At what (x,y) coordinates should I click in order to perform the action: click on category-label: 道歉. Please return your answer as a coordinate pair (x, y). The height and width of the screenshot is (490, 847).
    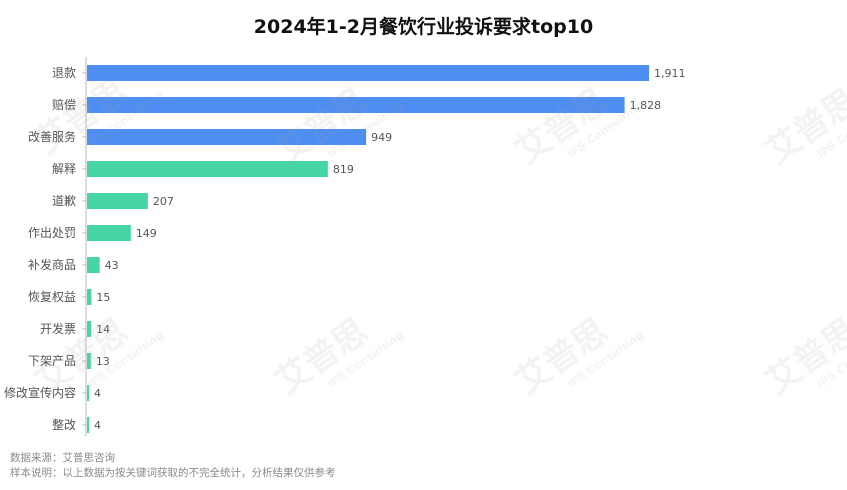
    Looking at the image, I should click on (64, 201).